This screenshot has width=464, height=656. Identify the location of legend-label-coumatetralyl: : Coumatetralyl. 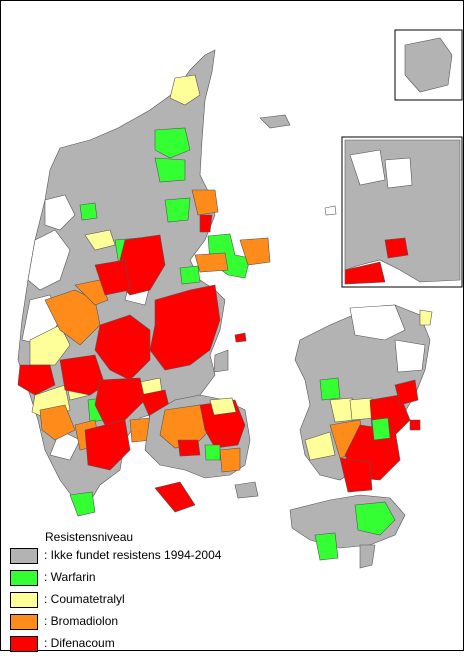
(84, 599).